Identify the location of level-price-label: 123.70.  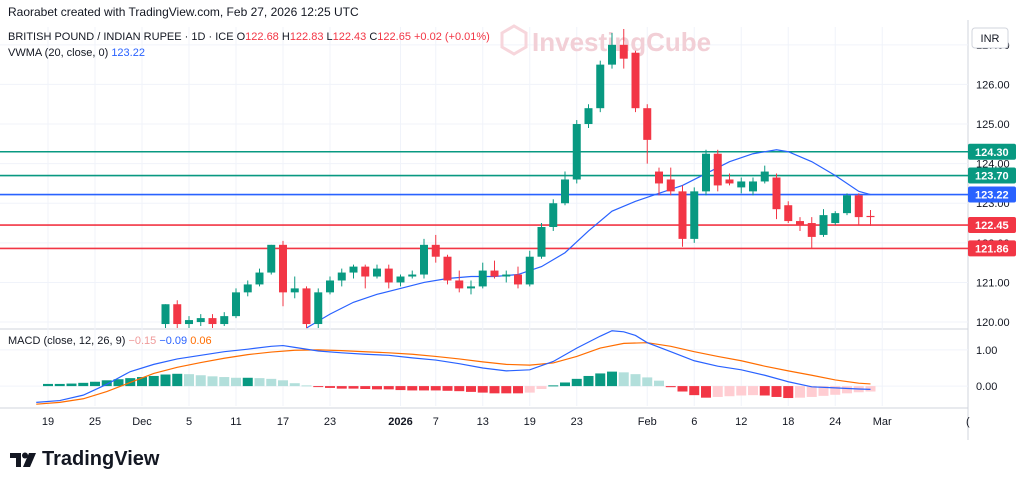
(992, 177).